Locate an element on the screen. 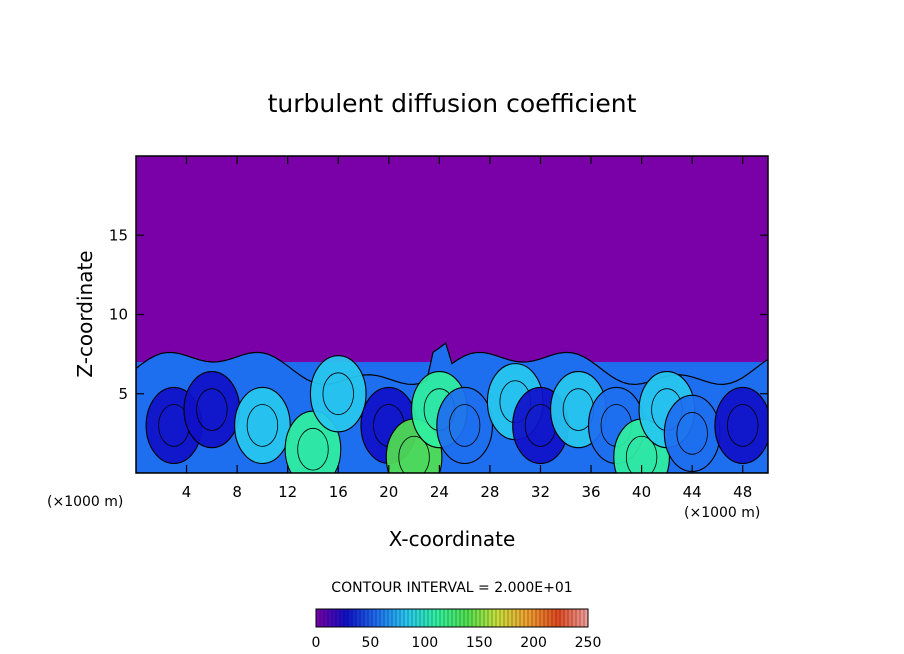  x-axis-unit: (×1000 m) is located at coordinates (722, 513).